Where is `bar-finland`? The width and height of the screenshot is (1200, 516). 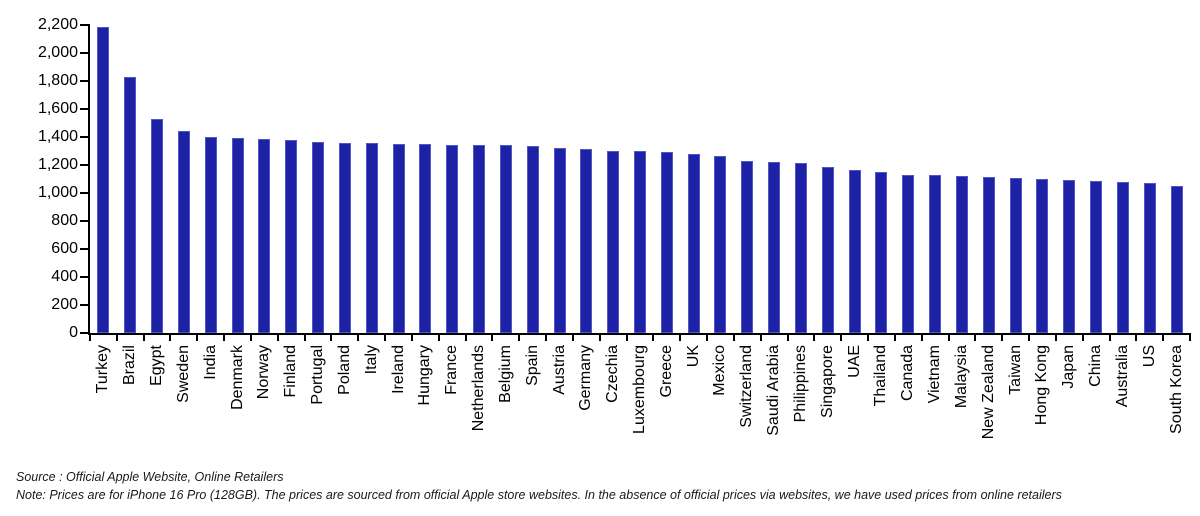
bar-finland is located at coordinates (291, 236).